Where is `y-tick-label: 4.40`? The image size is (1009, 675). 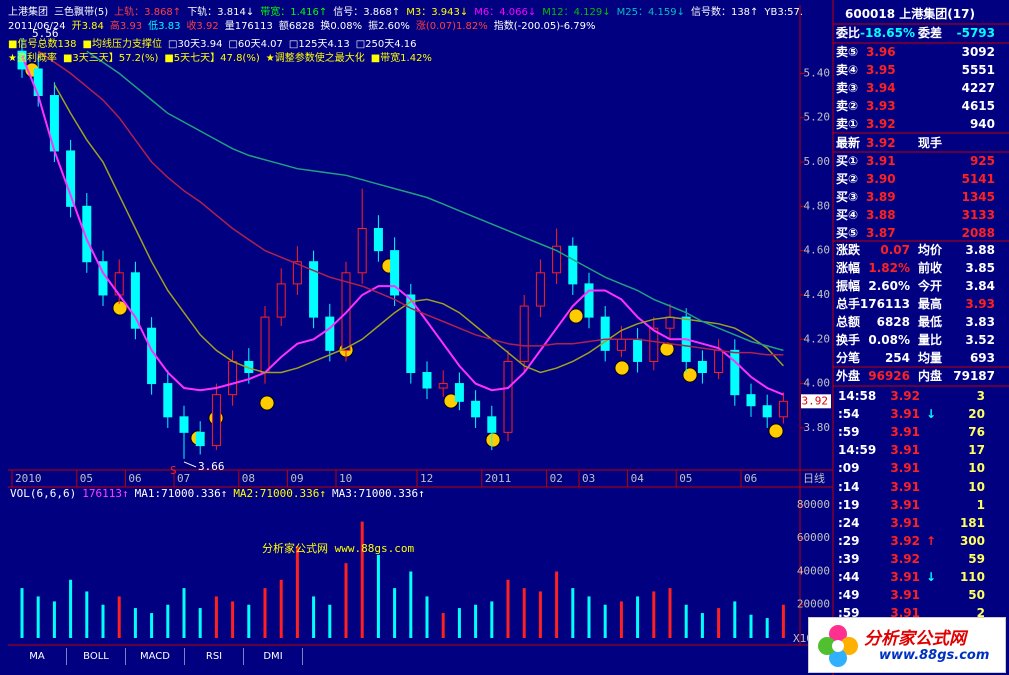 y-tick-label: 4.40 is located at coordinates (817, 294).